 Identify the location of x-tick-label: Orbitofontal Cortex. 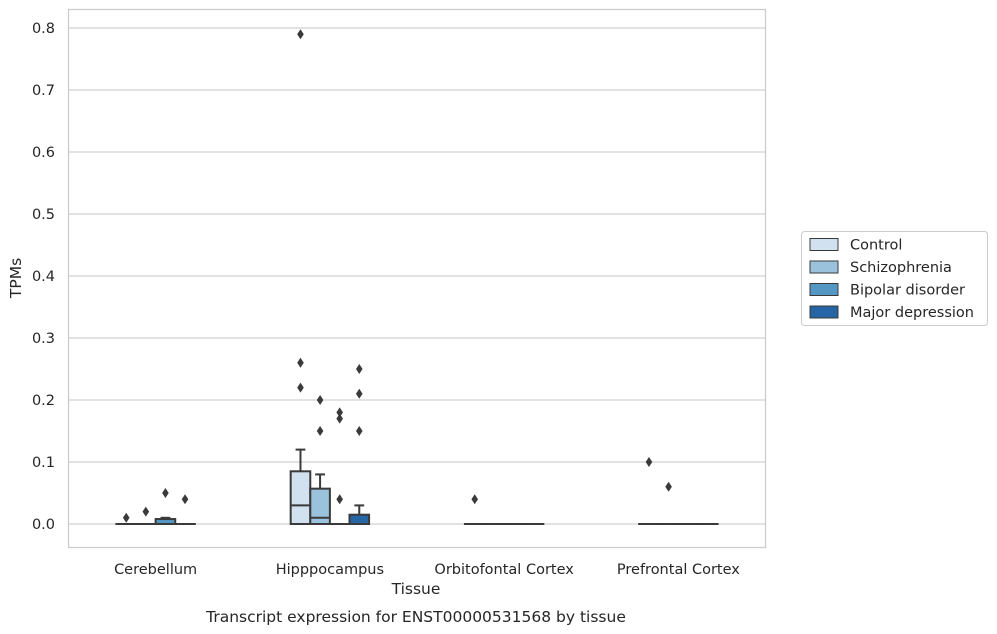
(504, 570).